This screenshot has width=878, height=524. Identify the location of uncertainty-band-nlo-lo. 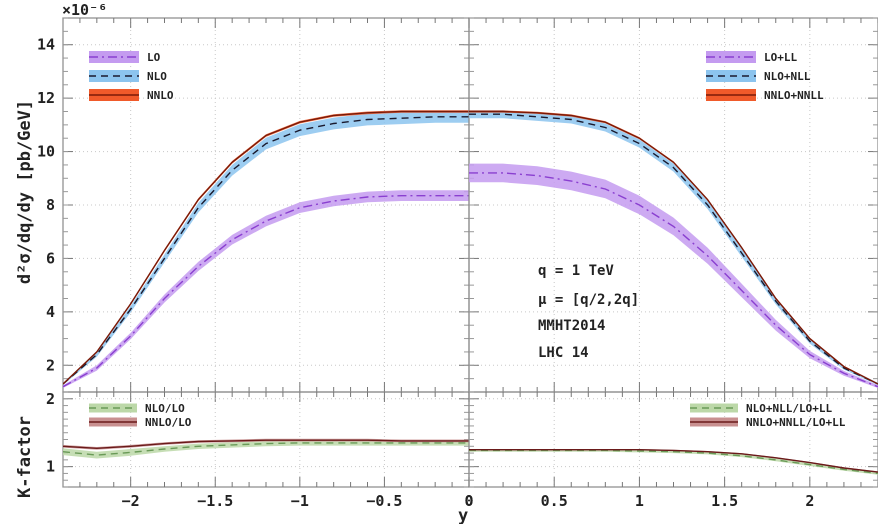
(266, 449).